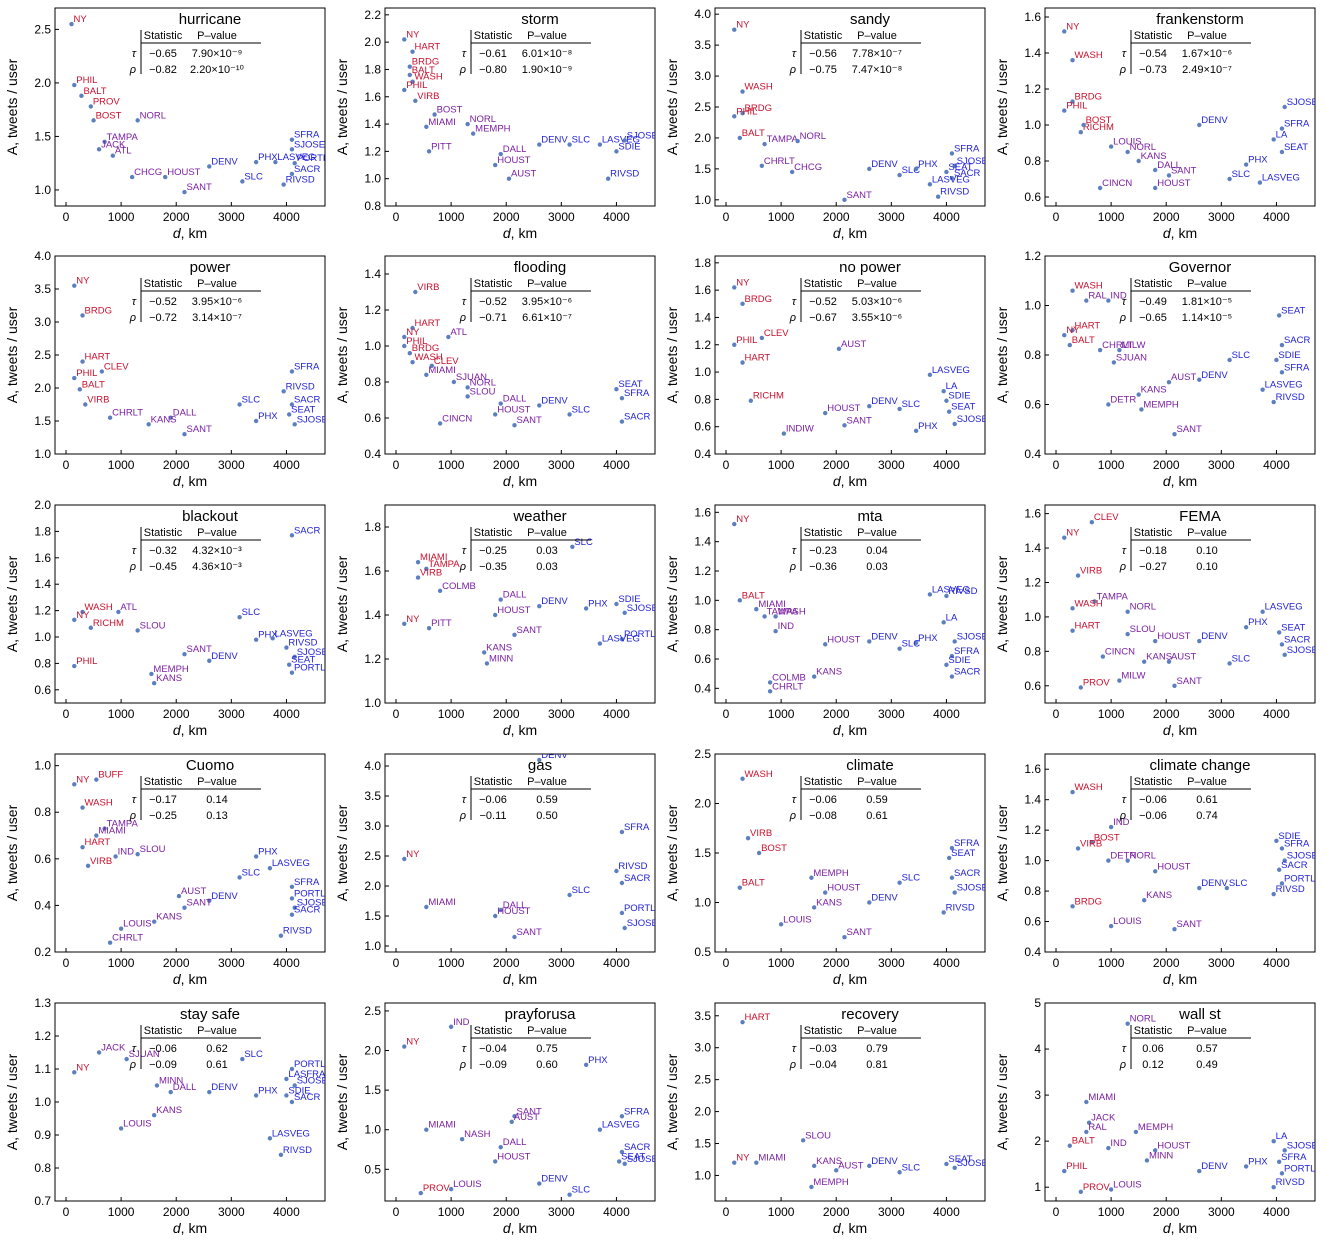 The height and width of the screenshot is (1243, 1326). What do you see at coordinates (132, 1065) in the screenshot?
I see `rho-symbol: ρ` at bounding box center [132, 1065].